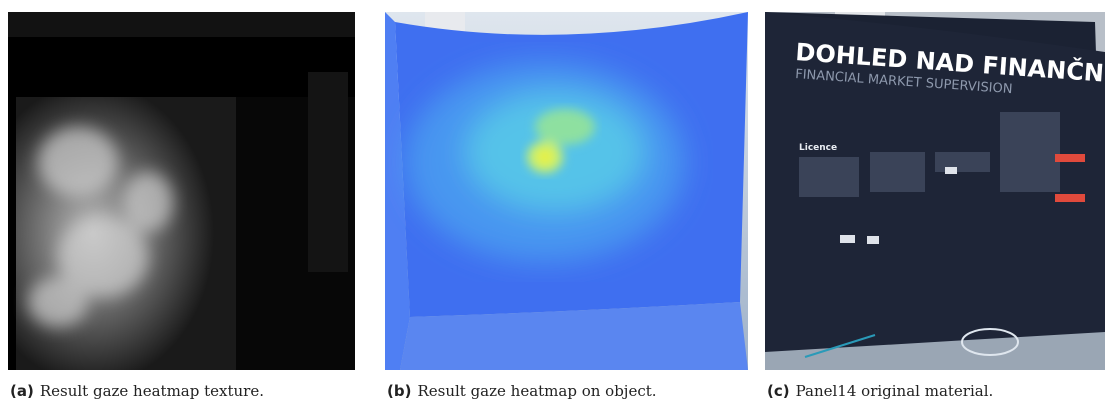 Image resolution: width=1113 pixels, height=410 pixels. I want to click on caption: (a) Result gaze heatmap texture., so click(137, 391).